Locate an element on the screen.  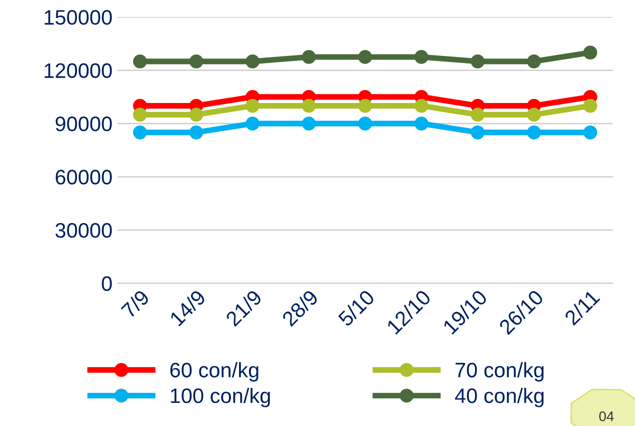
x-tick-label: 7/9 is located at coordinates (135, 303).